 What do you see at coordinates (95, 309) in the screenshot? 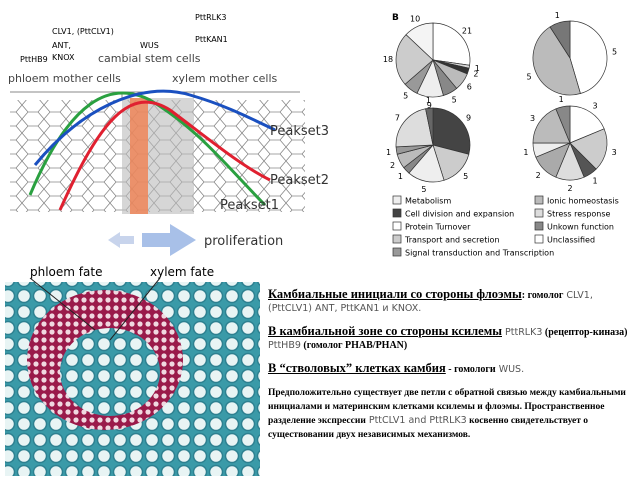
I see `fate-pointers` at bounding box center [95, 309].